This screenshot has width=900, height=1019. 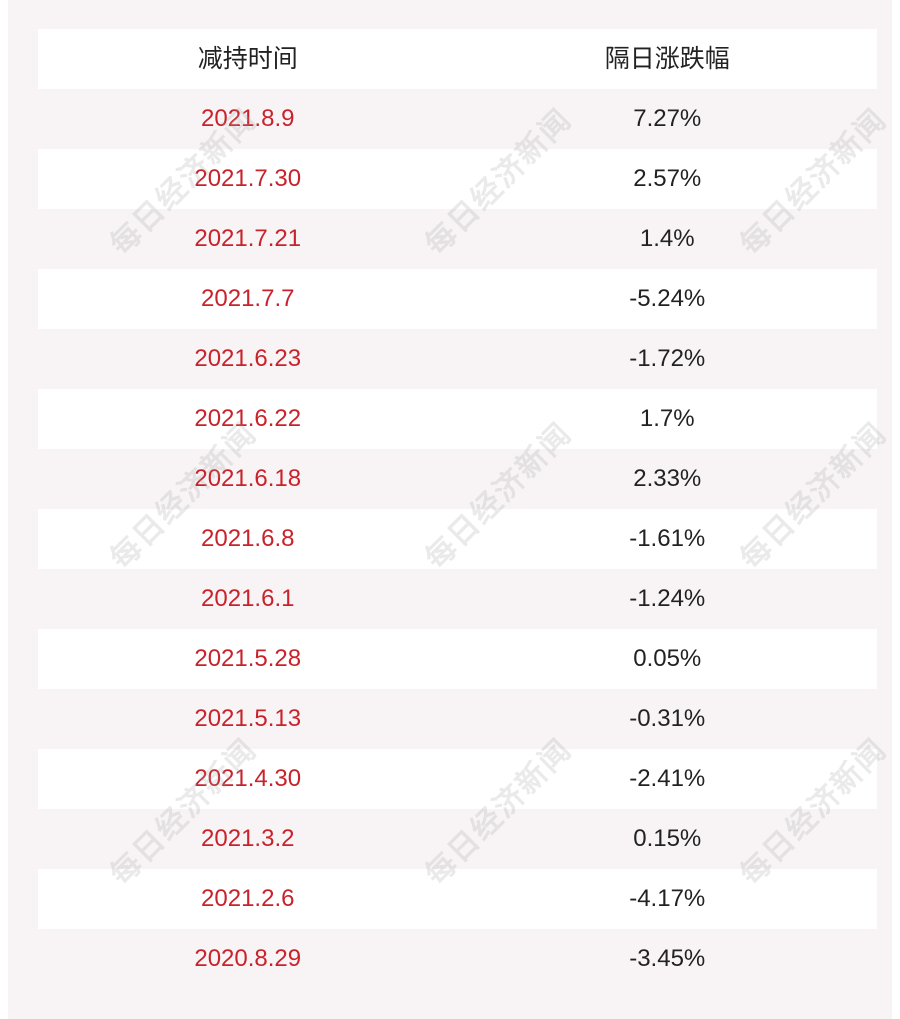 I want to click on next-day-change: 0.15%, so click(x=667, y=838).